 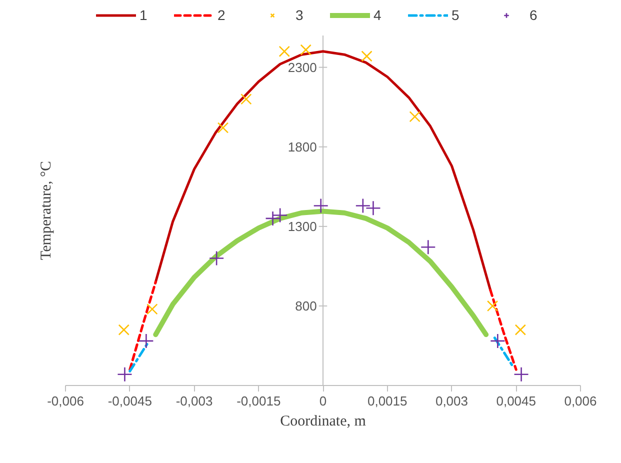 What do you see at coordinates (387, 401) in the screenshot?
I see `x-tick-label: 0,0015` at bounding box center [387, 401].